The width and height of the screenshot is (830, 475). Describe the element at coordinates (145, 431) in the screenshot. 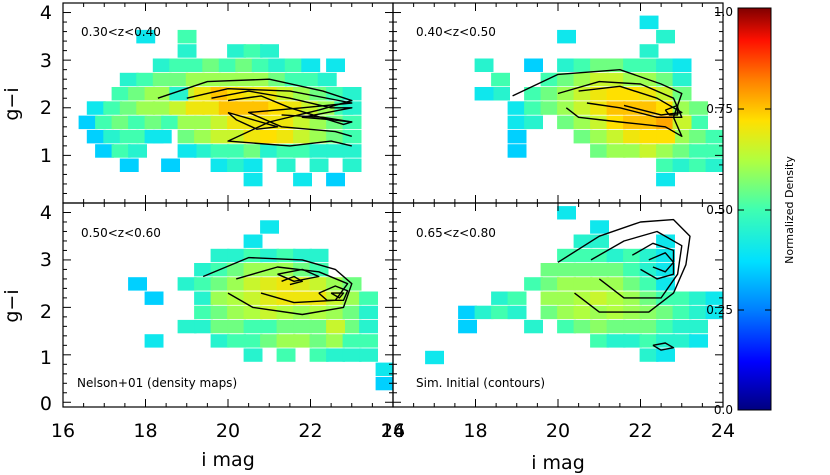

I see `x-tick-label-left-18: 18` at that location.